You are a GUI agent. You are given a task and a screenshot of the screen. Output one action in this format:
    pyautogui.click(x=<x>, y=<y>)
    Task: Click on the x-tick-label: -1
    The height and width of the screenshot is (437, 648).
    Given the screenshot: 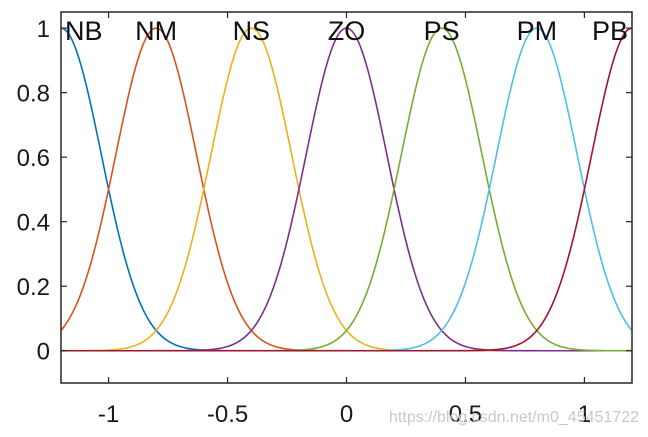 What is the action you would take?
    pyautogui.click(x=108, y=414)
    